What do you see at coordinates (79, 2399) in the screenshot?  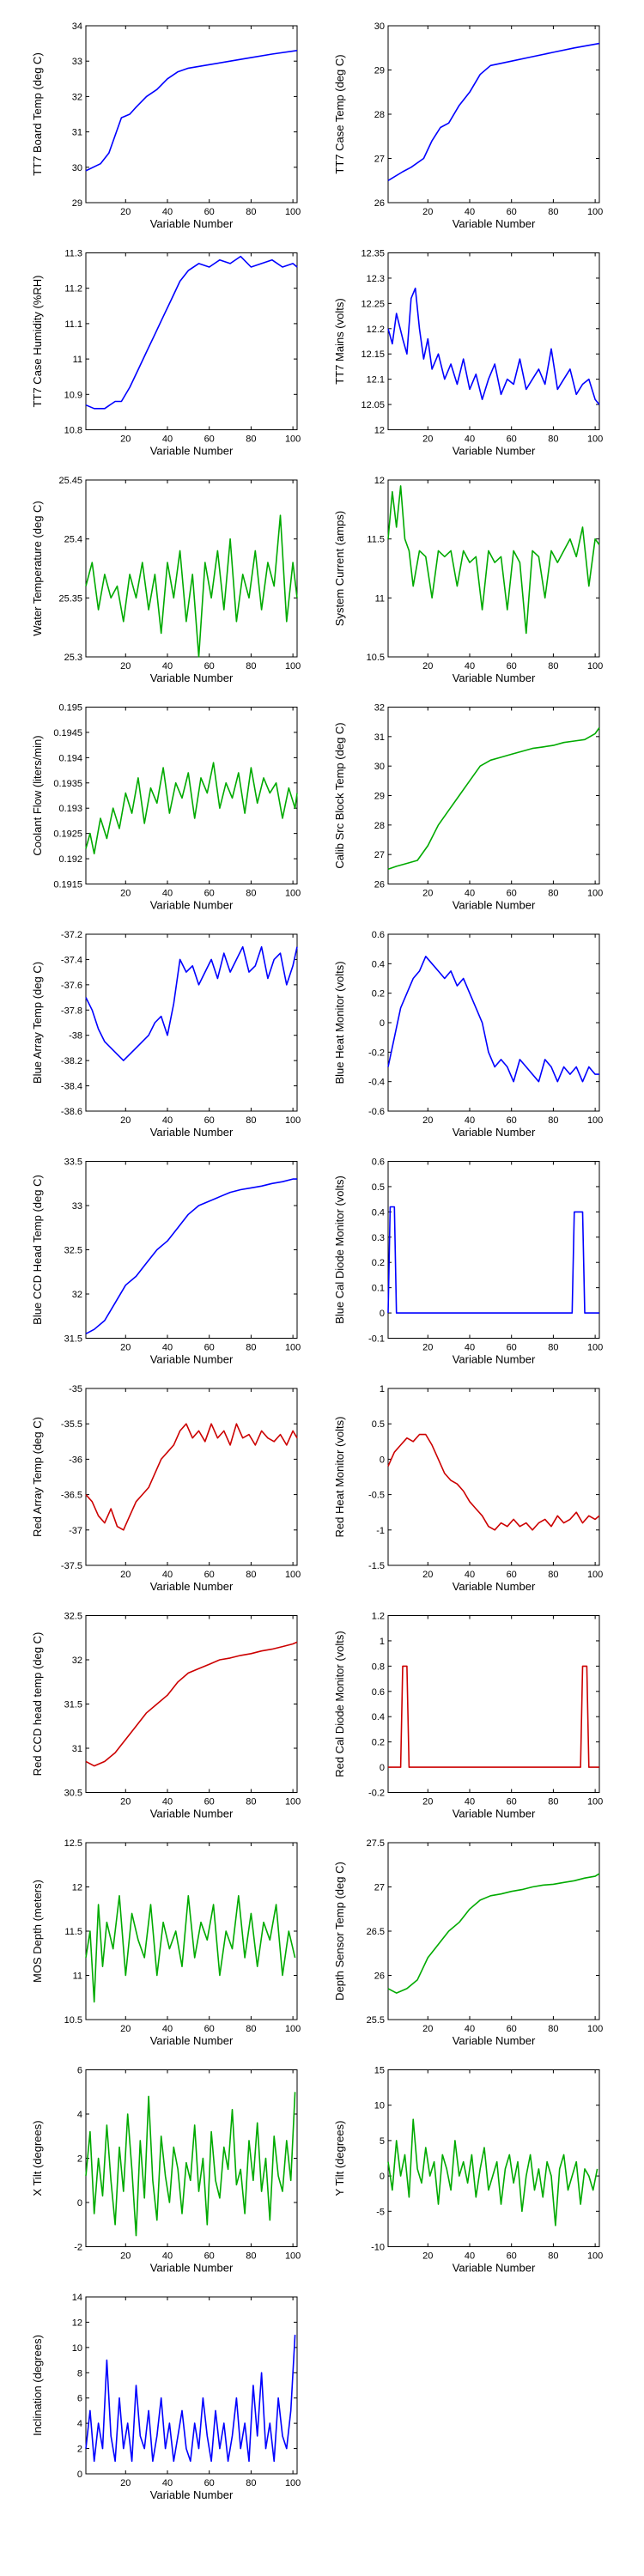 I see `y-tick-label: 6` at bounding box center [79, 2399].